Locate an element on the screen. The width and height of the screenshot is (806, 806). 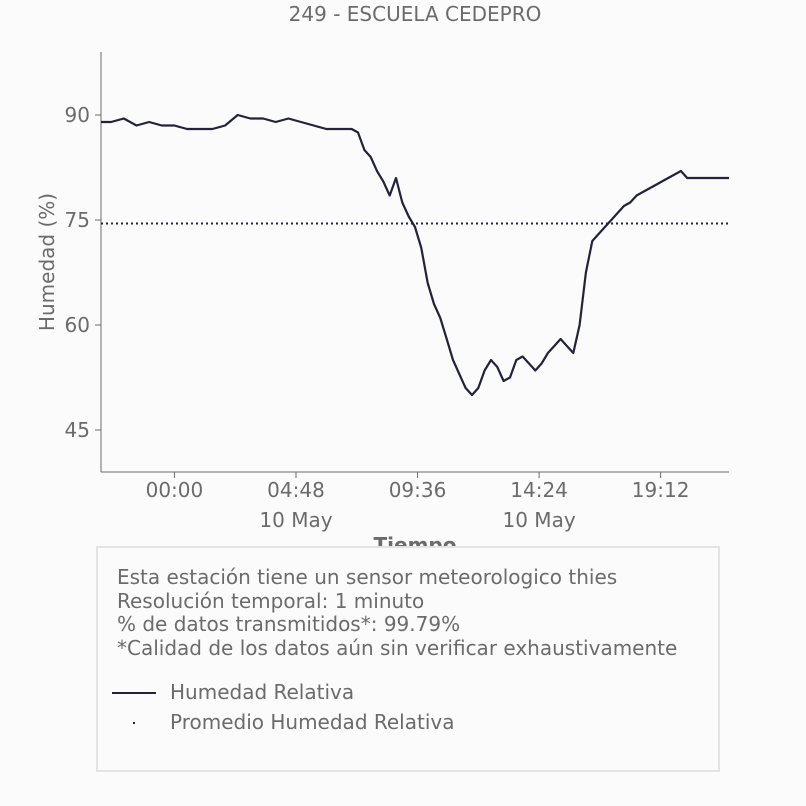
x-tick-label: 00:00 is located at coordinates (175, 490).